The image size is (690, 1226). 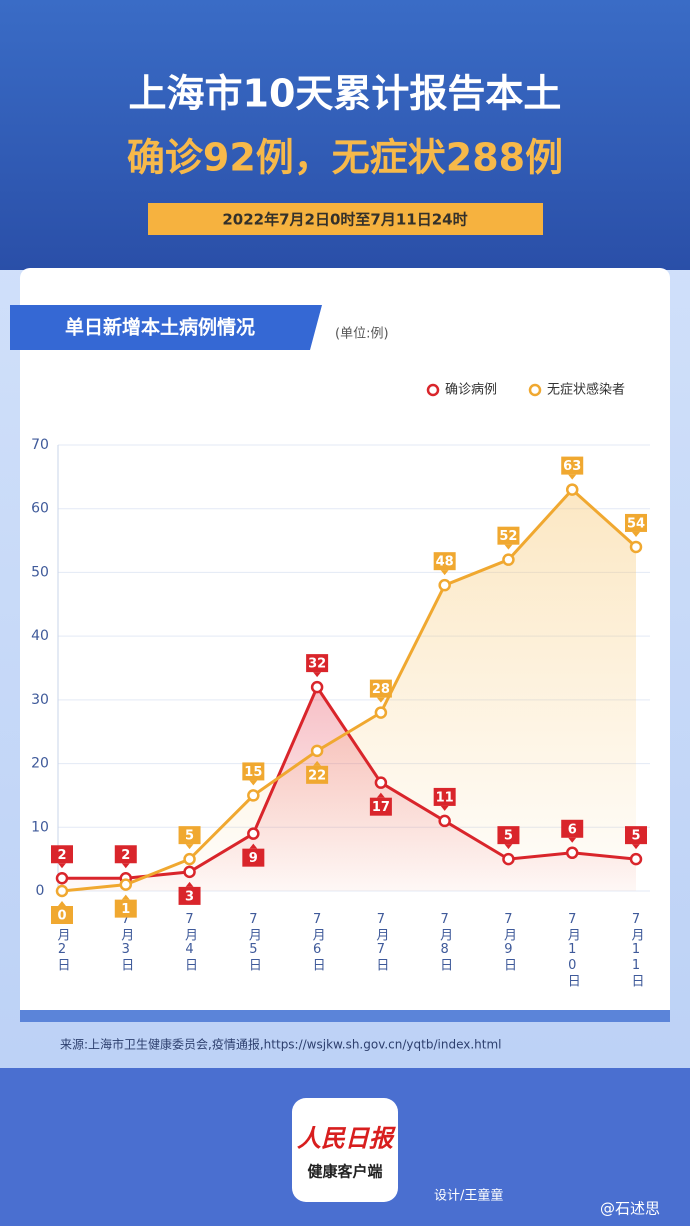 I want to click on value-label: 0, so click(x=61, y=916).